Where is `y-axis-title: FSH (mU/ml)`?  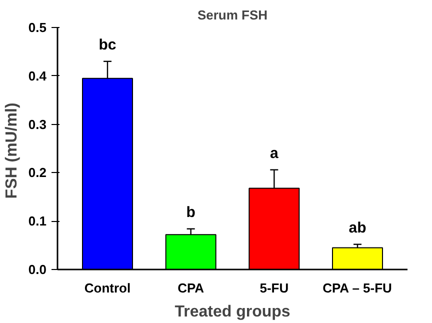
y-axis-title: FSH (mU/ml) is located at coordinates (11, 150).